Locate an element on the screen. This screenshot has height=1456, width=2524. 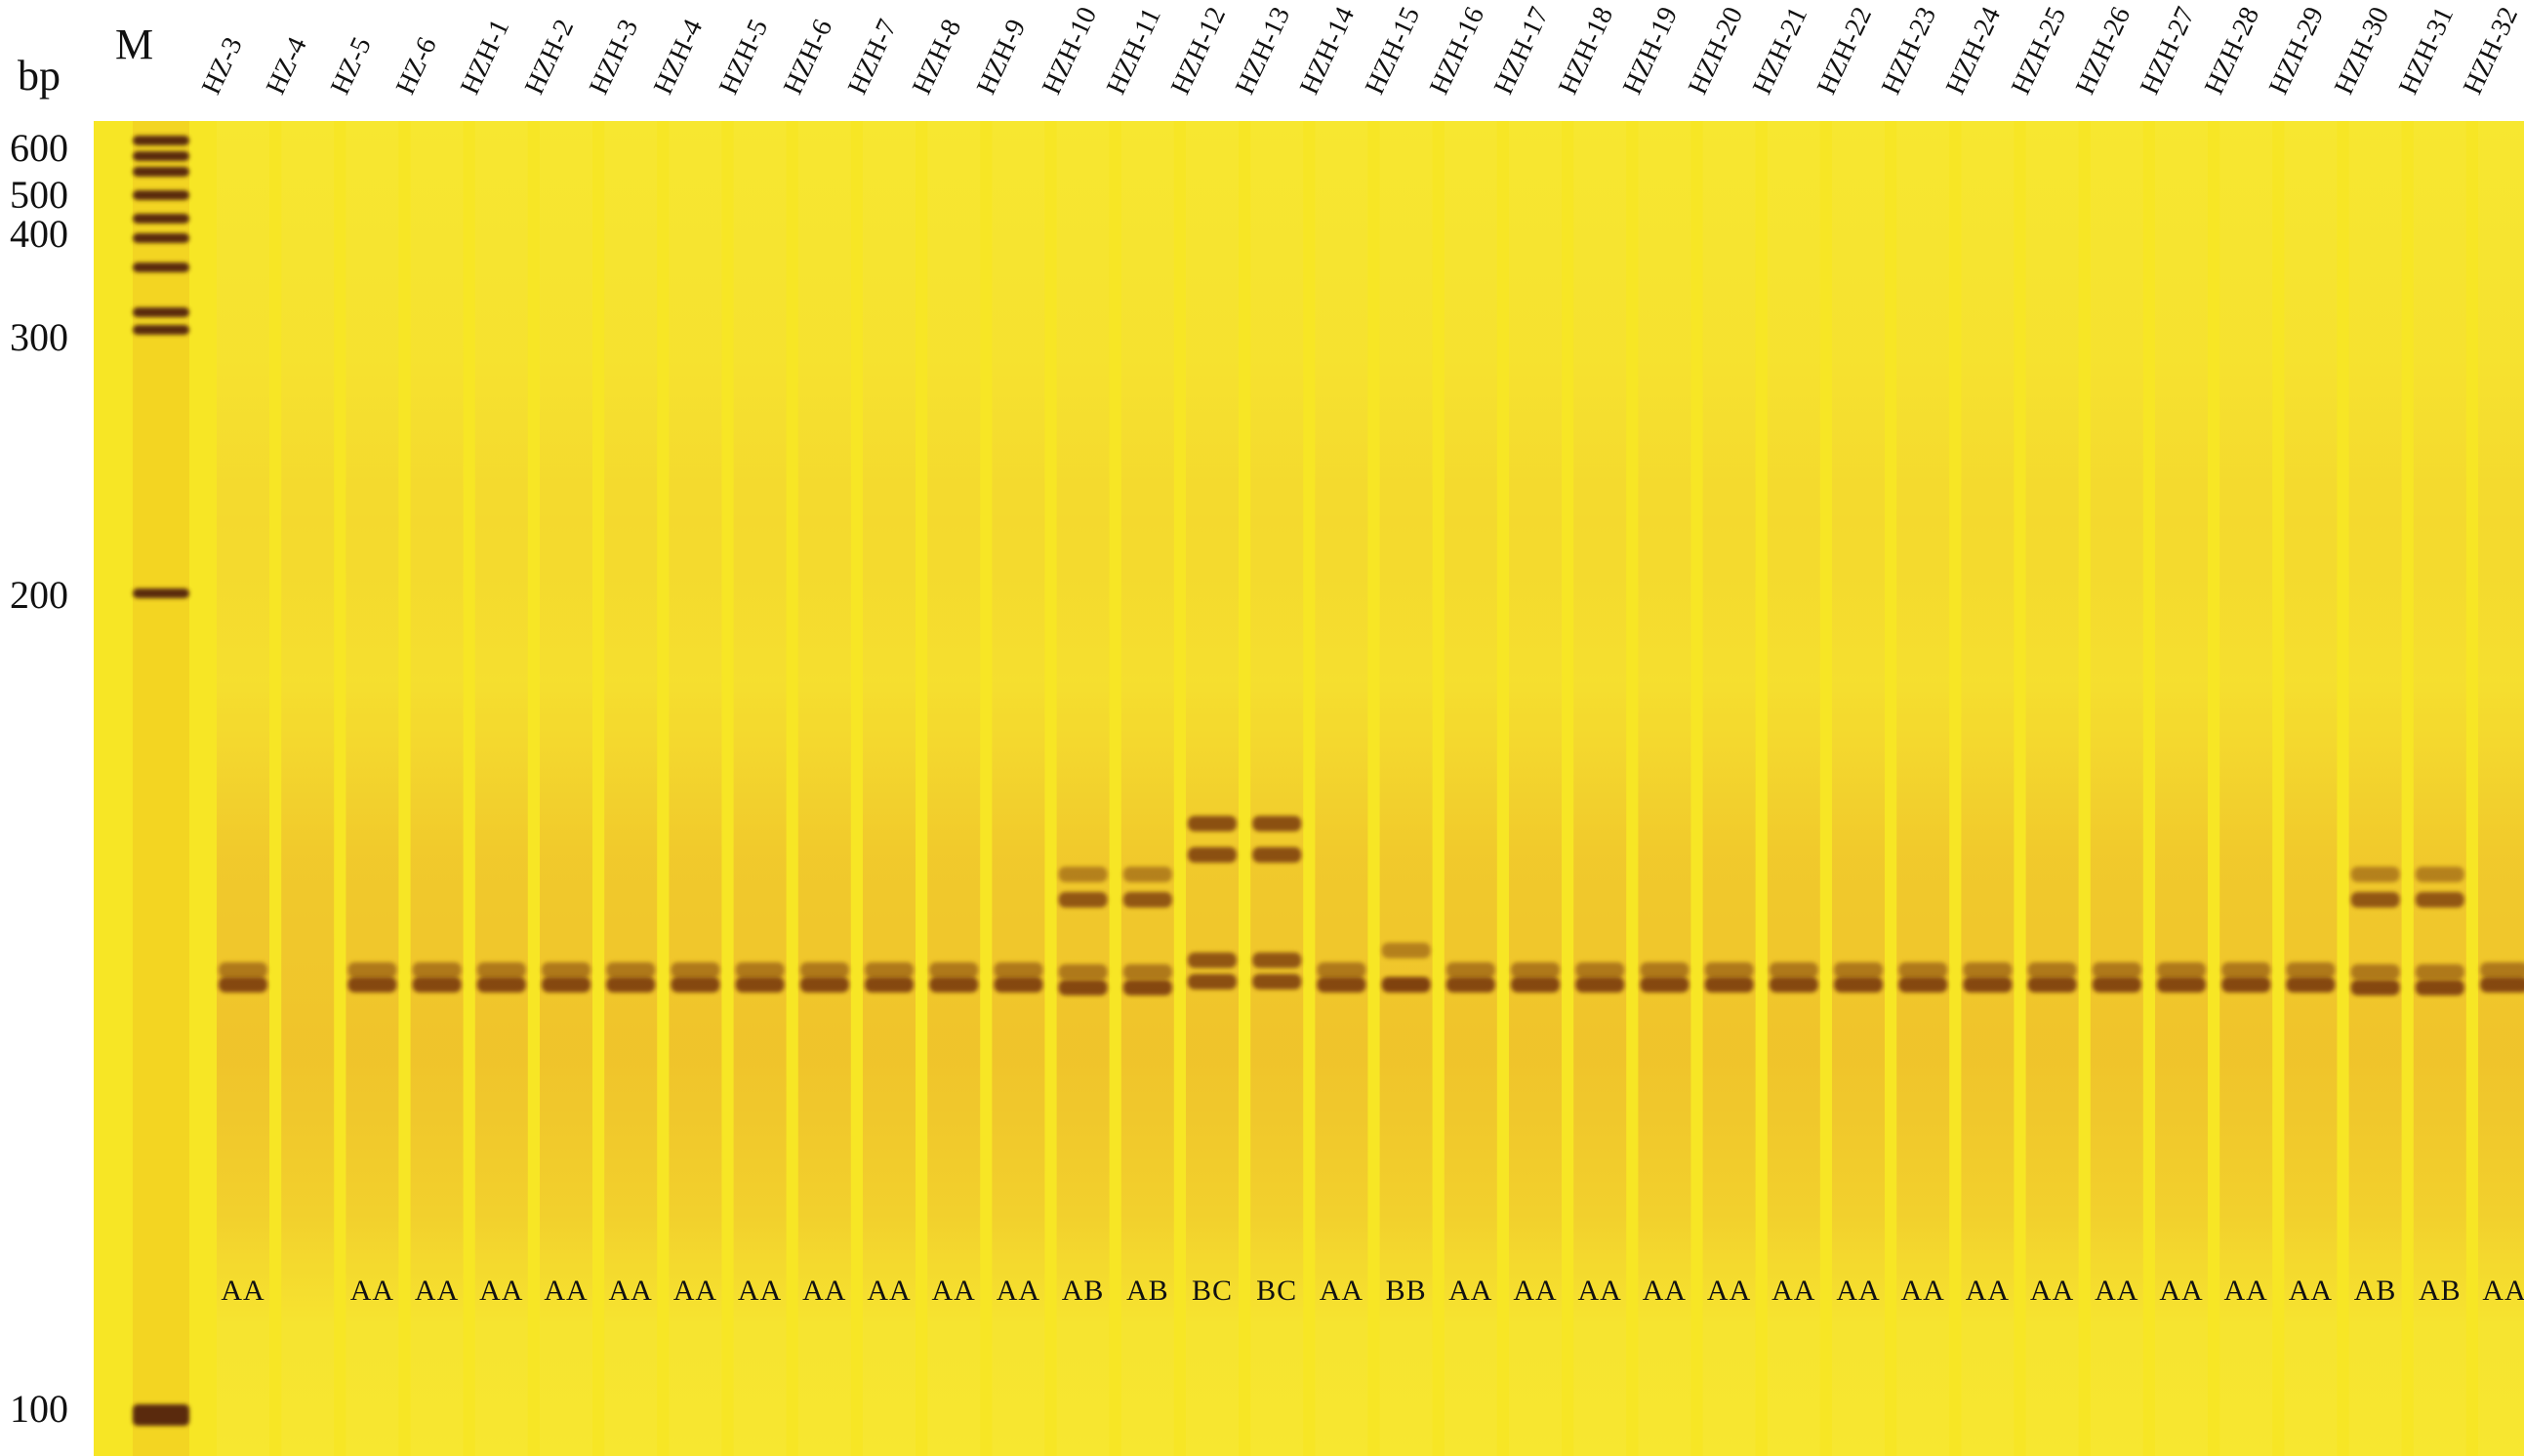
lane-name: HZH-19 is located at coordinates (1651, 51).